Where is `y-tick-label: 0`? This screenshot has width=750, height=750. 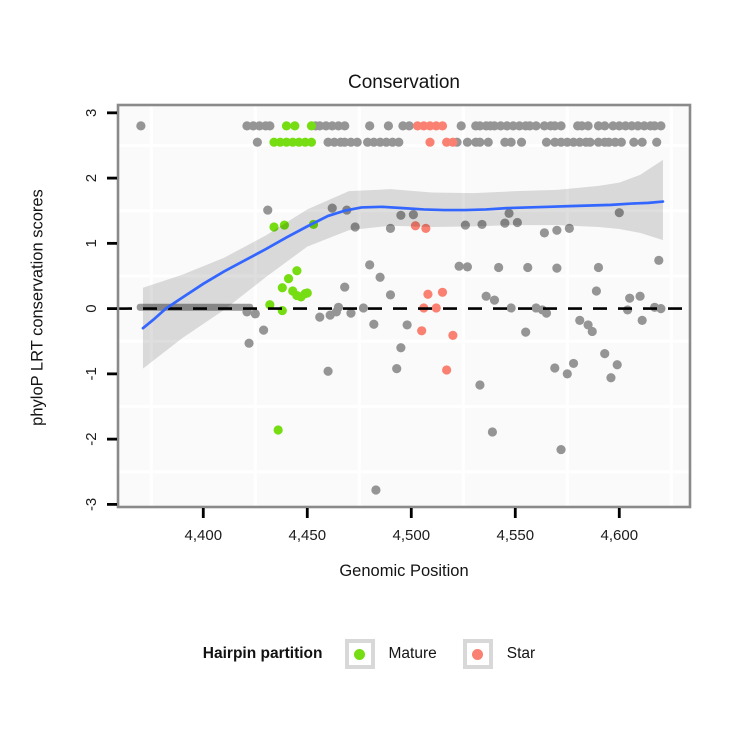
y-tick-label: 0 is located at coordinates (91, 308).